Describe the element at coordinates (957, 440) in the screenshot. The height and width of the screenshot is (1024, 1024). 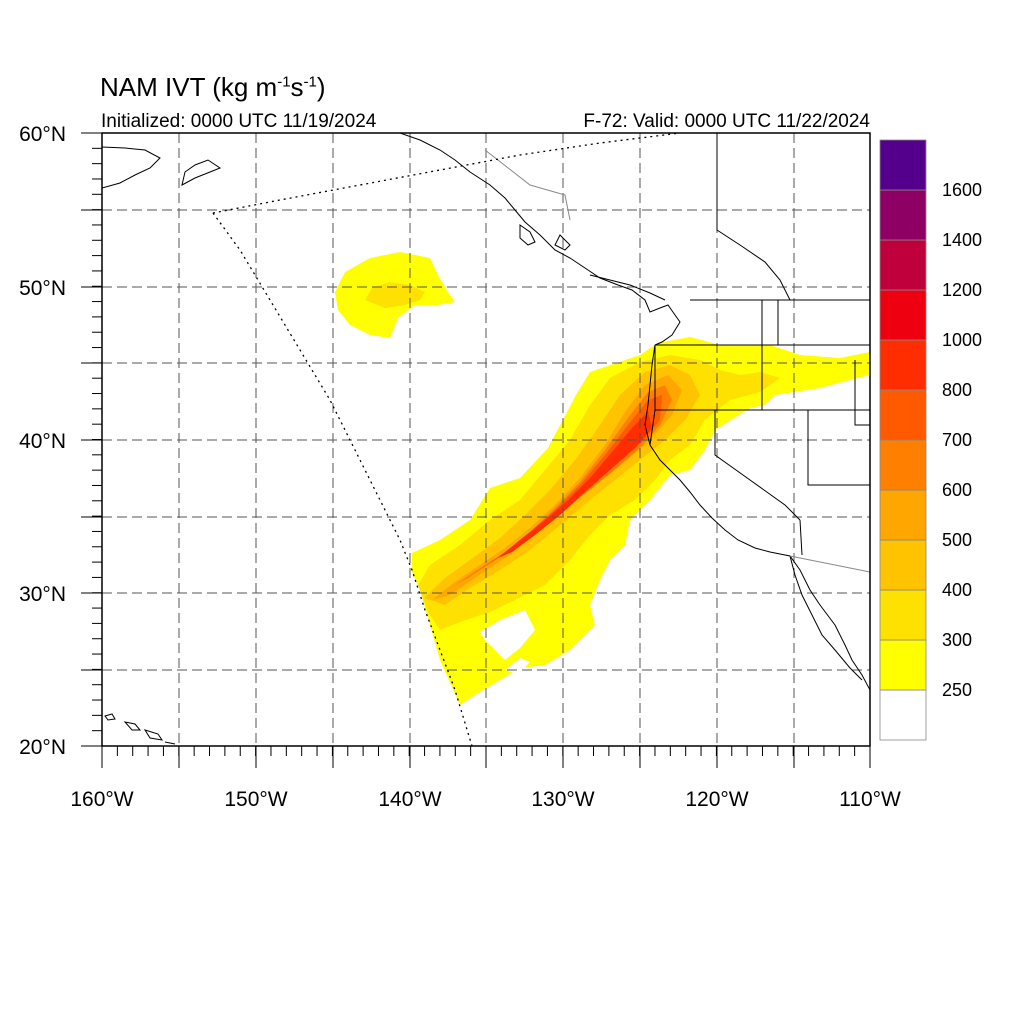
I see `colorbar-label: 700` at that location.